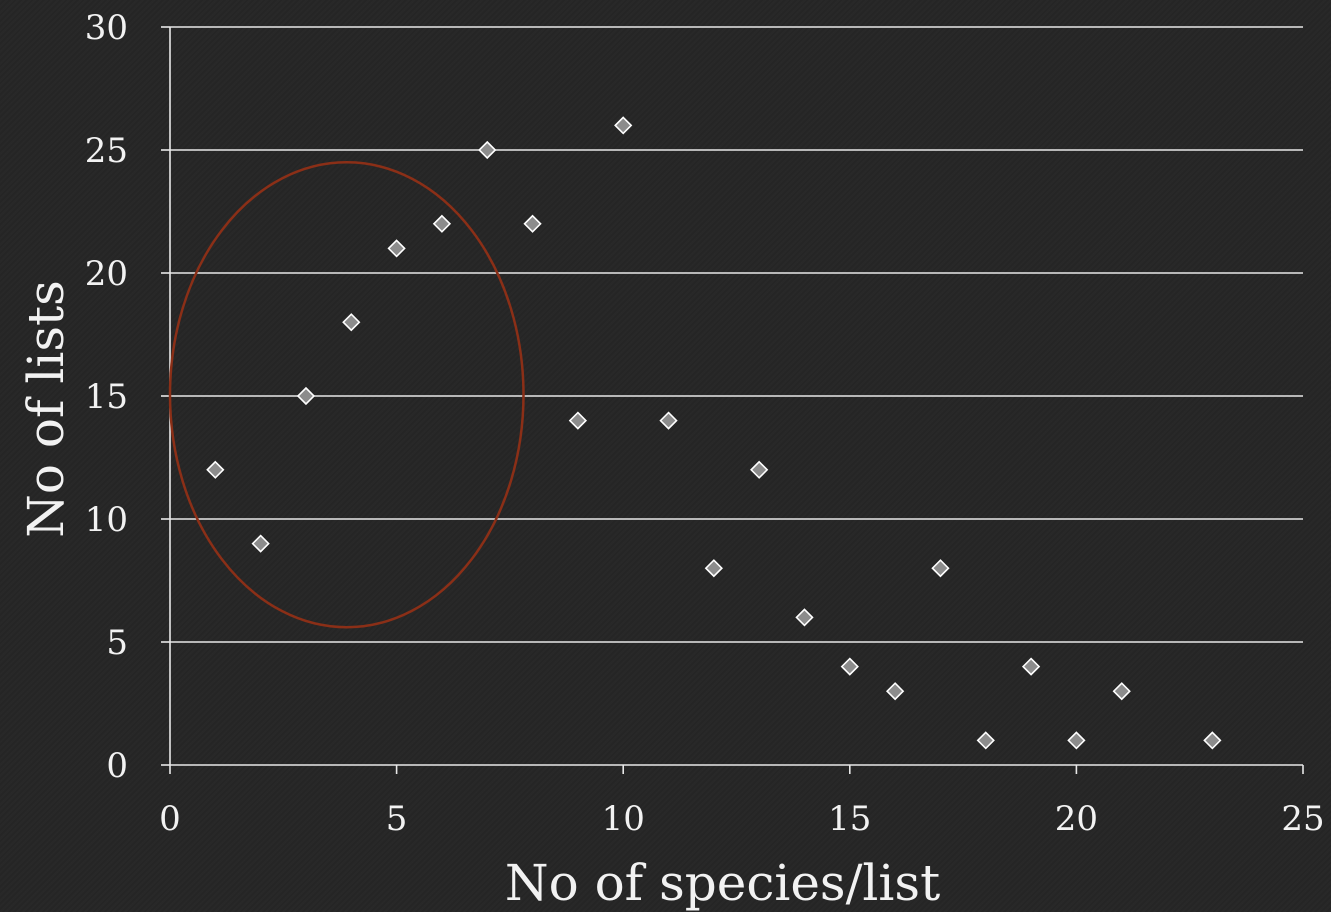 Image resolution: width=1331 pixels, height=912 pixels. Describe the element at coordinates (117, 643) in the screenshot. I see `y-tick-label: 5` at that location.